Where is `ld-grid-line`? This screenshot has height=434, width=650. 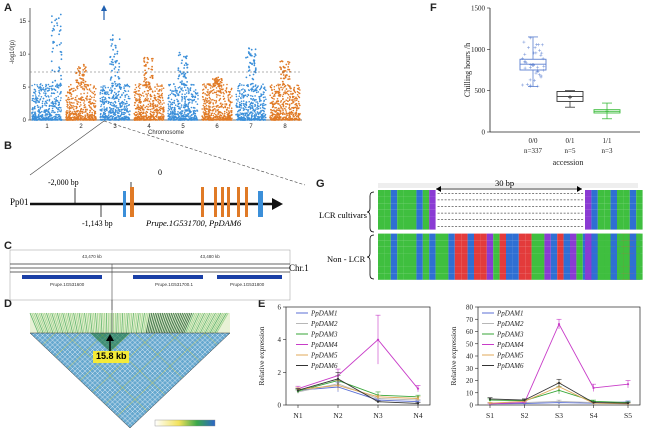
ld-grid-line is located at coordinates (71, 346).